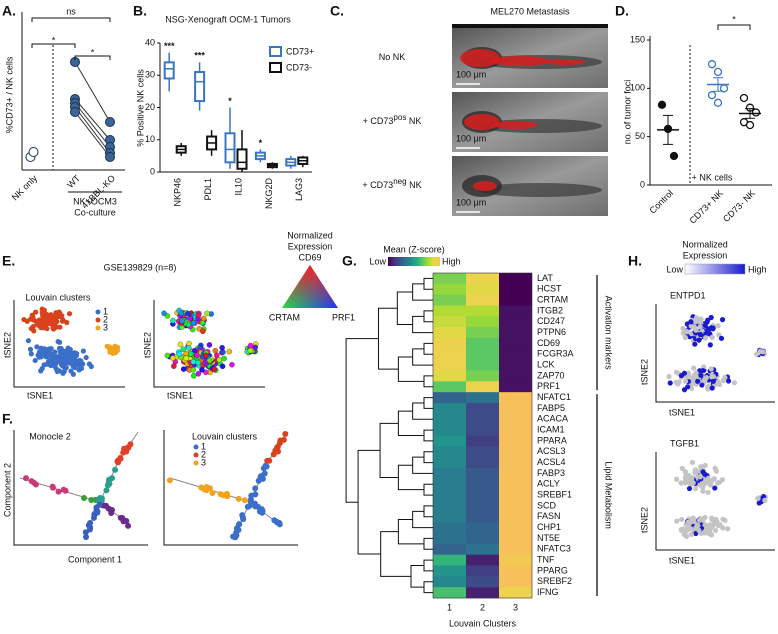 Image resolution: width=778 pixels, height=634 pixels. Describe the element at coordinates (377, 261) in the screenshot. I see `colorbar-label: Low` at that location.